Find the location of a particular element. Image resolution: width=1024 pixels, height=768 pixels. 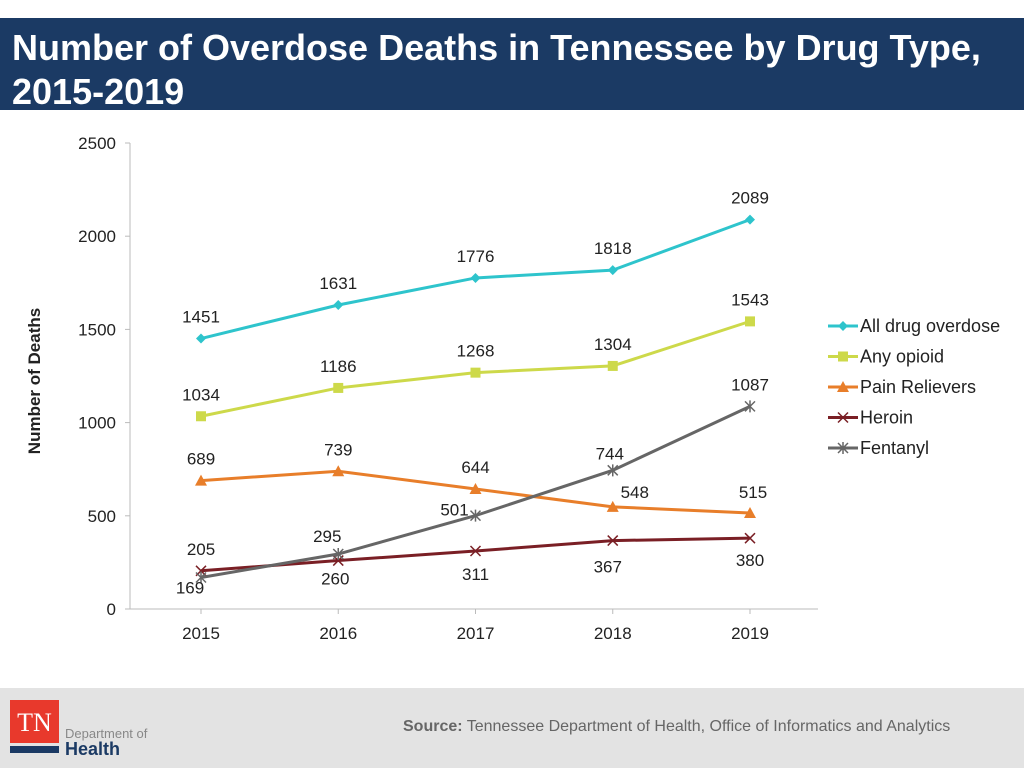

data-label-heroin: 311 is located at coordinates (475, 574).